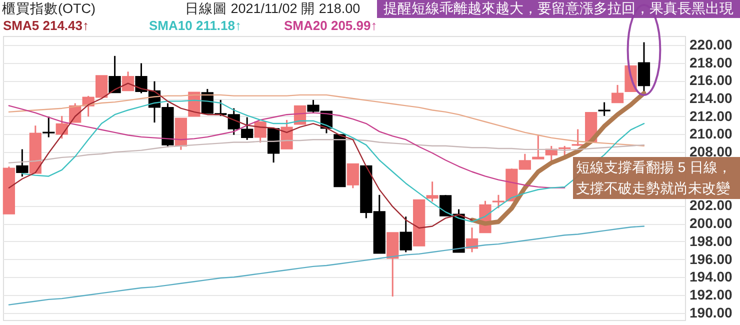 This screenshot has height=325, width=740. I want to click on y-tick-label: 196.00, so click(711, 258).